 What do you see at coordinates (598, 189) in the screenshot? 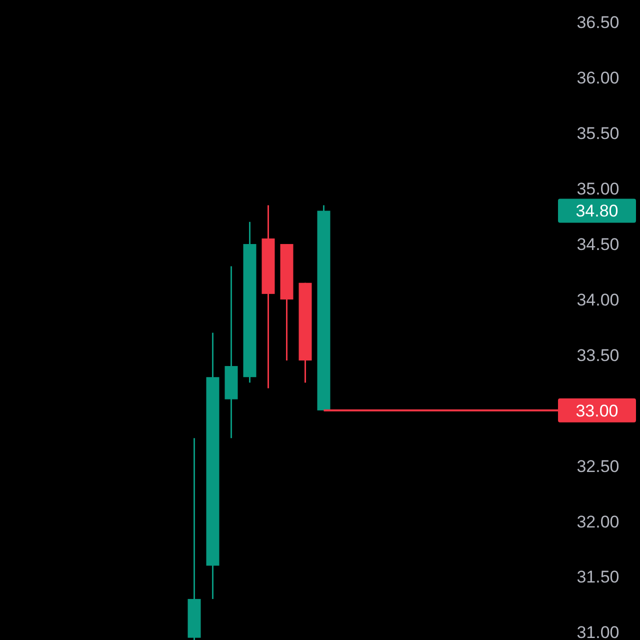
I see `y-tick-label: 35.00` at bounding box center [598, 189].